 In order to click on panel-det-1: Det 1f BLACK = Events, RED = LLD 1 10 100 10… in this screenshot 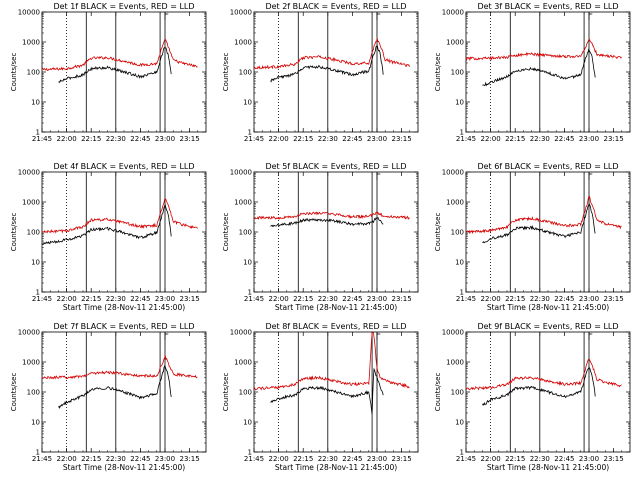, I will do `click(108, 72)`.